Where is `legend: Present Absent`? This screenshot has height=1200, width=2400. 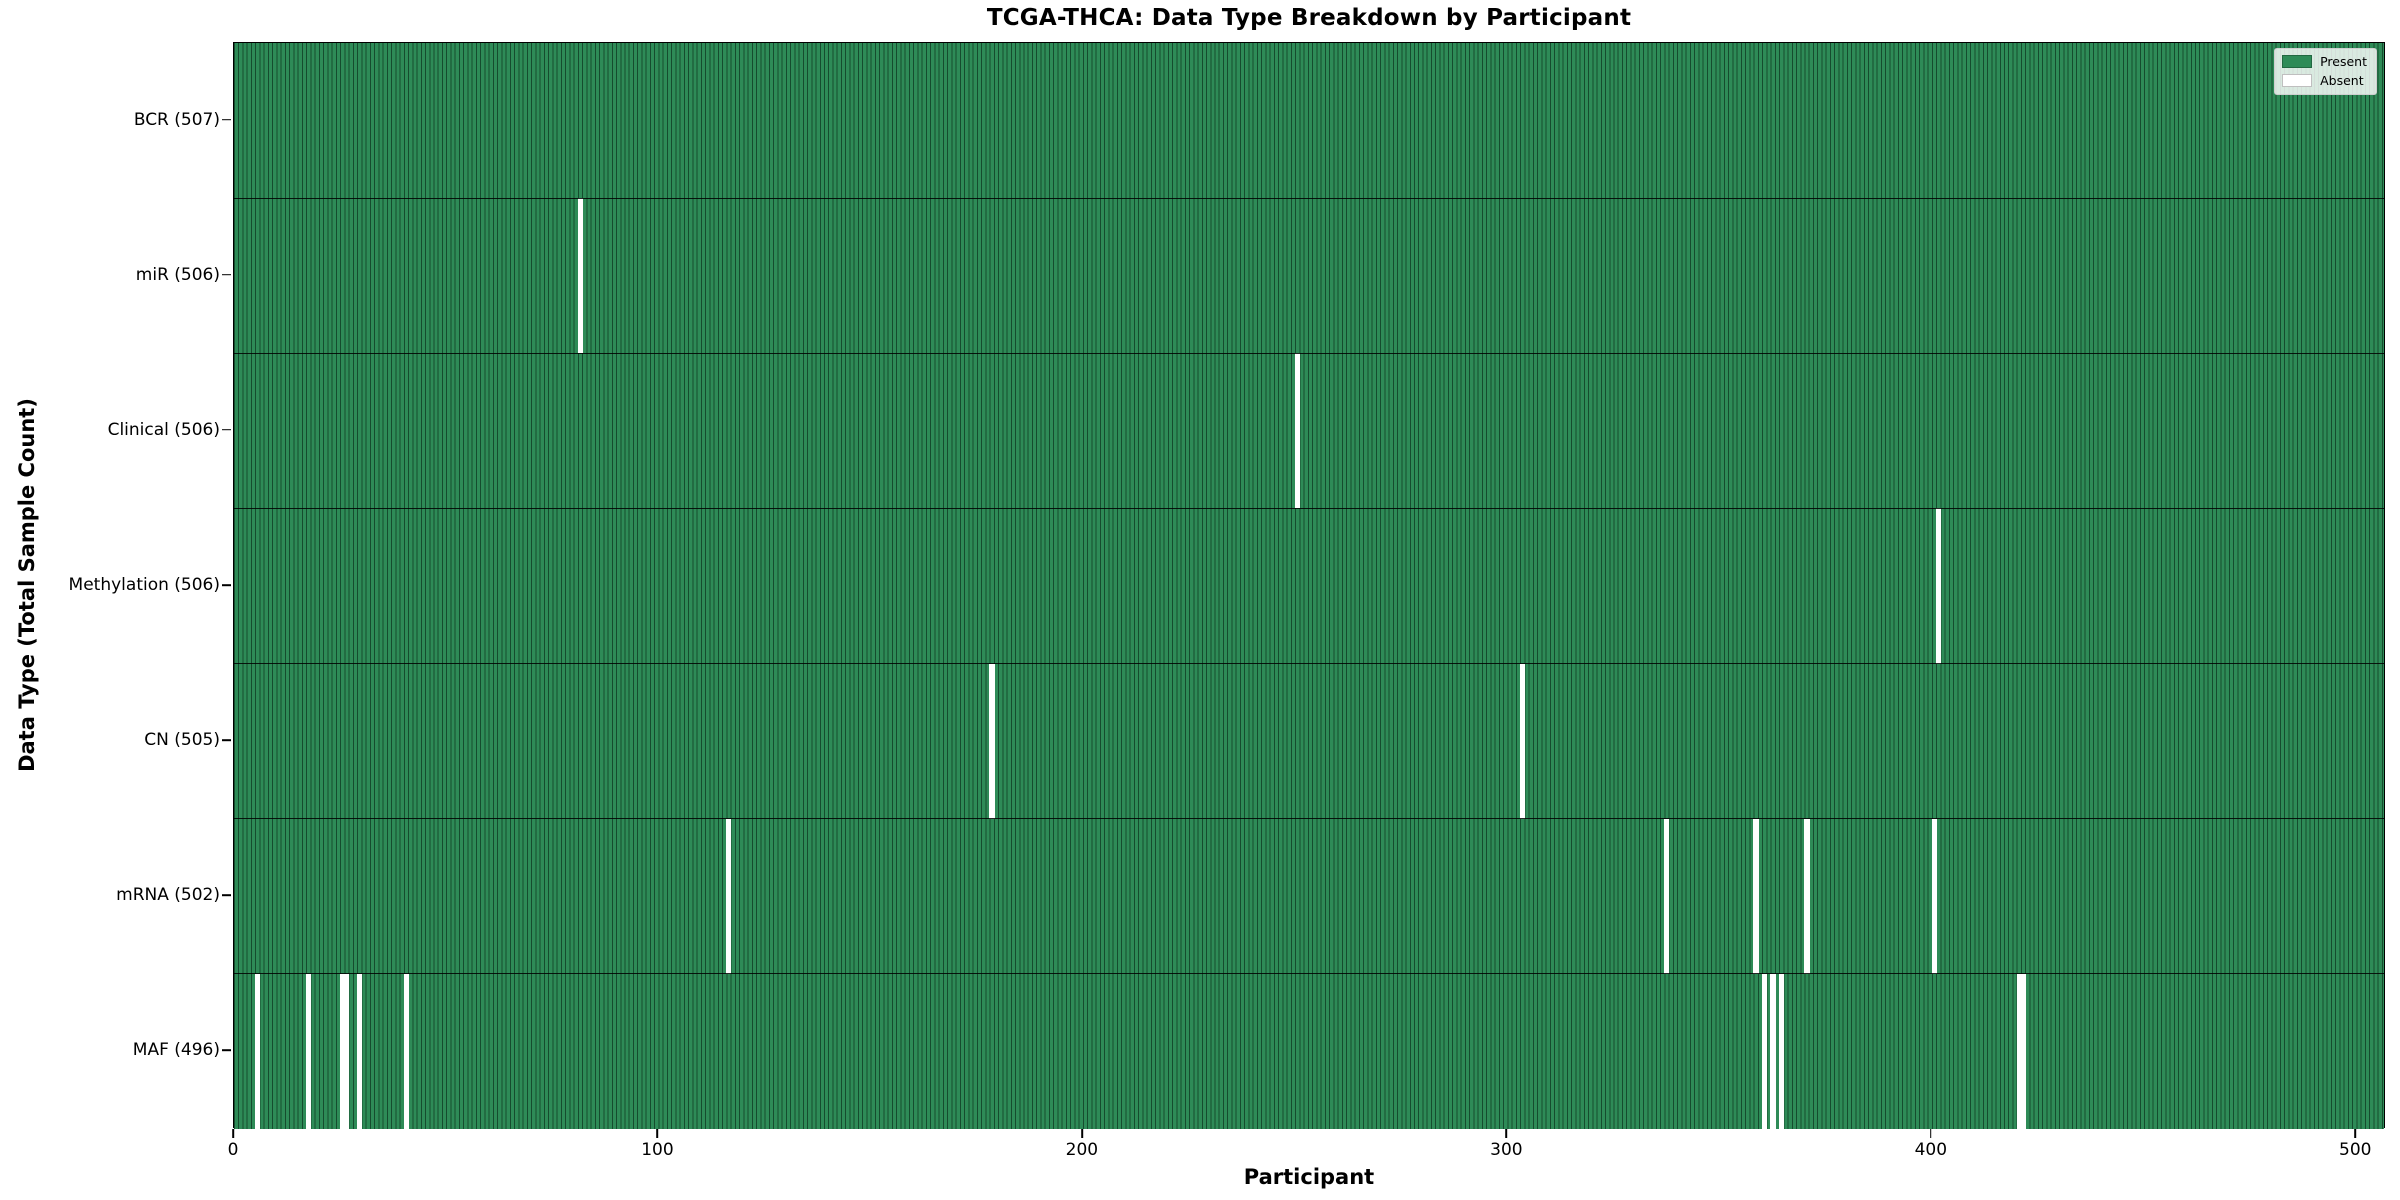
legend: Present Absent is located at coordinates (2325, 71).